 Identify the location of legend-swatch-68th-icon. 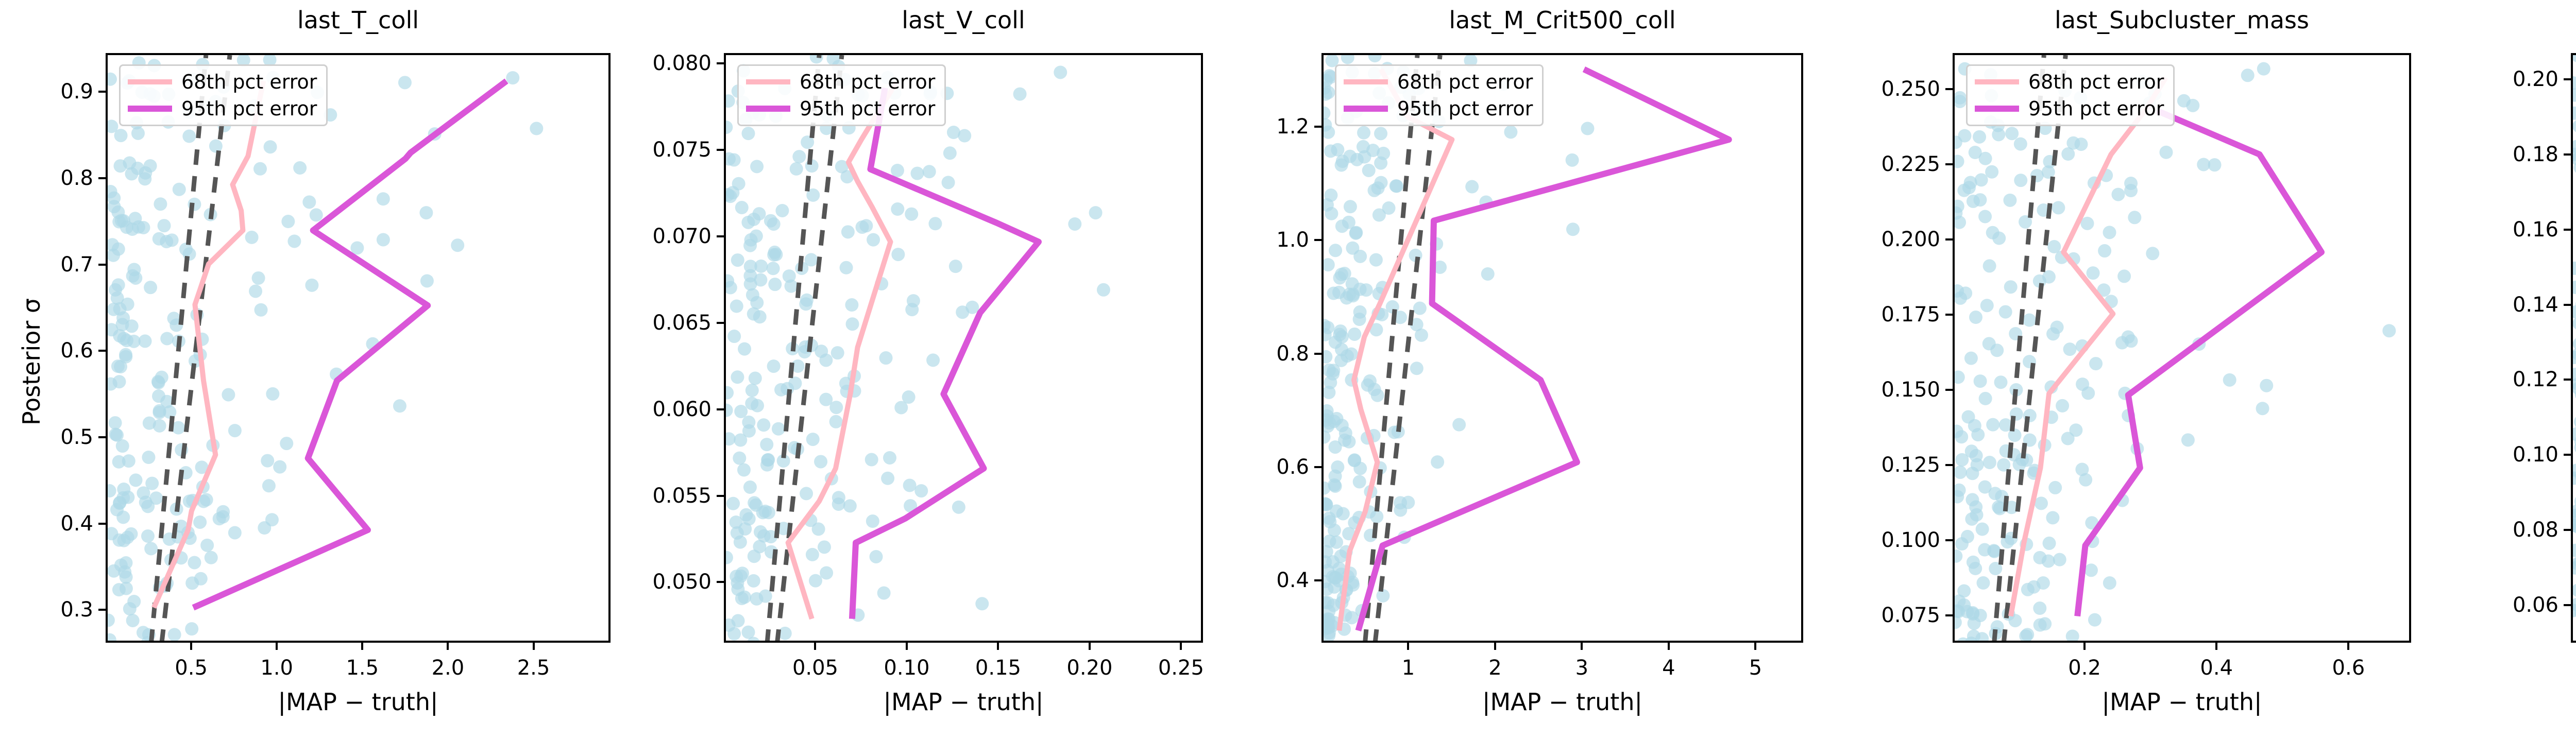
(1997, 82).